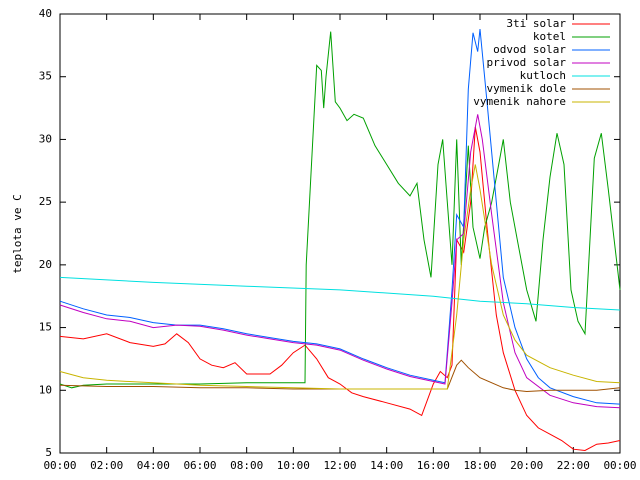 The height and width of the screenshot is (480, 640). Describe the element at coordinates (48, 452) in the screenshot. I see `y-tick-label: 5` at that location.